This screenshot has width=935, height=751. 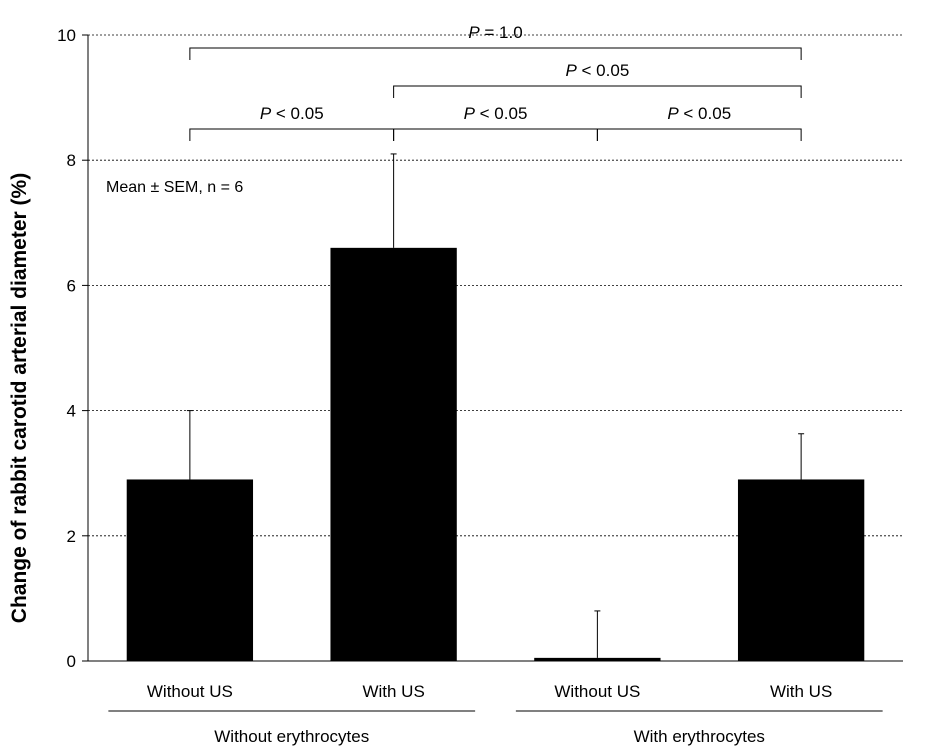 What do you see at coordinates (291, 736) in the screenshot?
I see `group-label: Without erythrocytes` at bounding box center [291, 736].